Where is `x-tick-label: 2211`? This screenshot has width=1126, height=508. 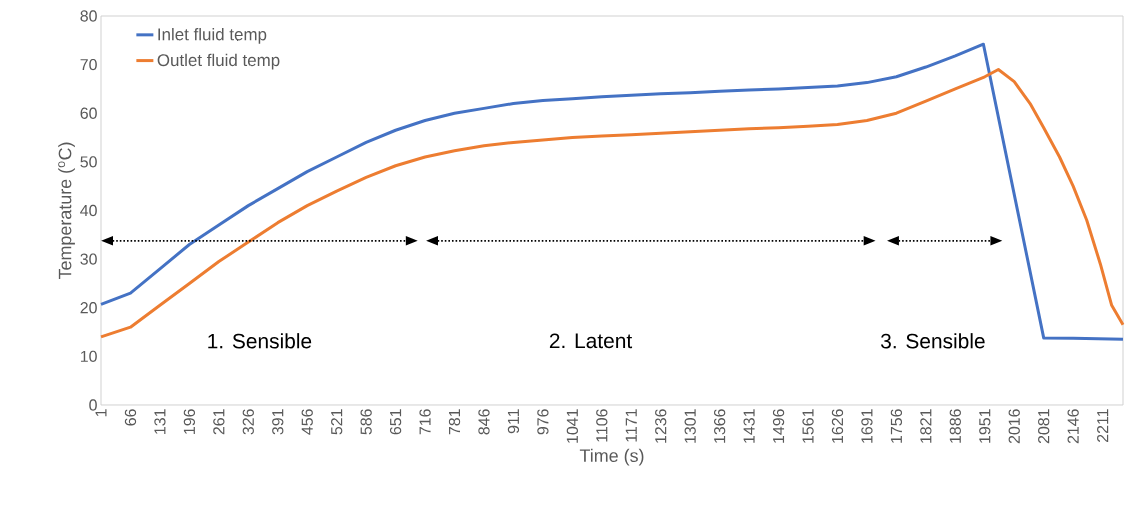 x-tick-label: 2211 is located at coordinates (1103, 425).